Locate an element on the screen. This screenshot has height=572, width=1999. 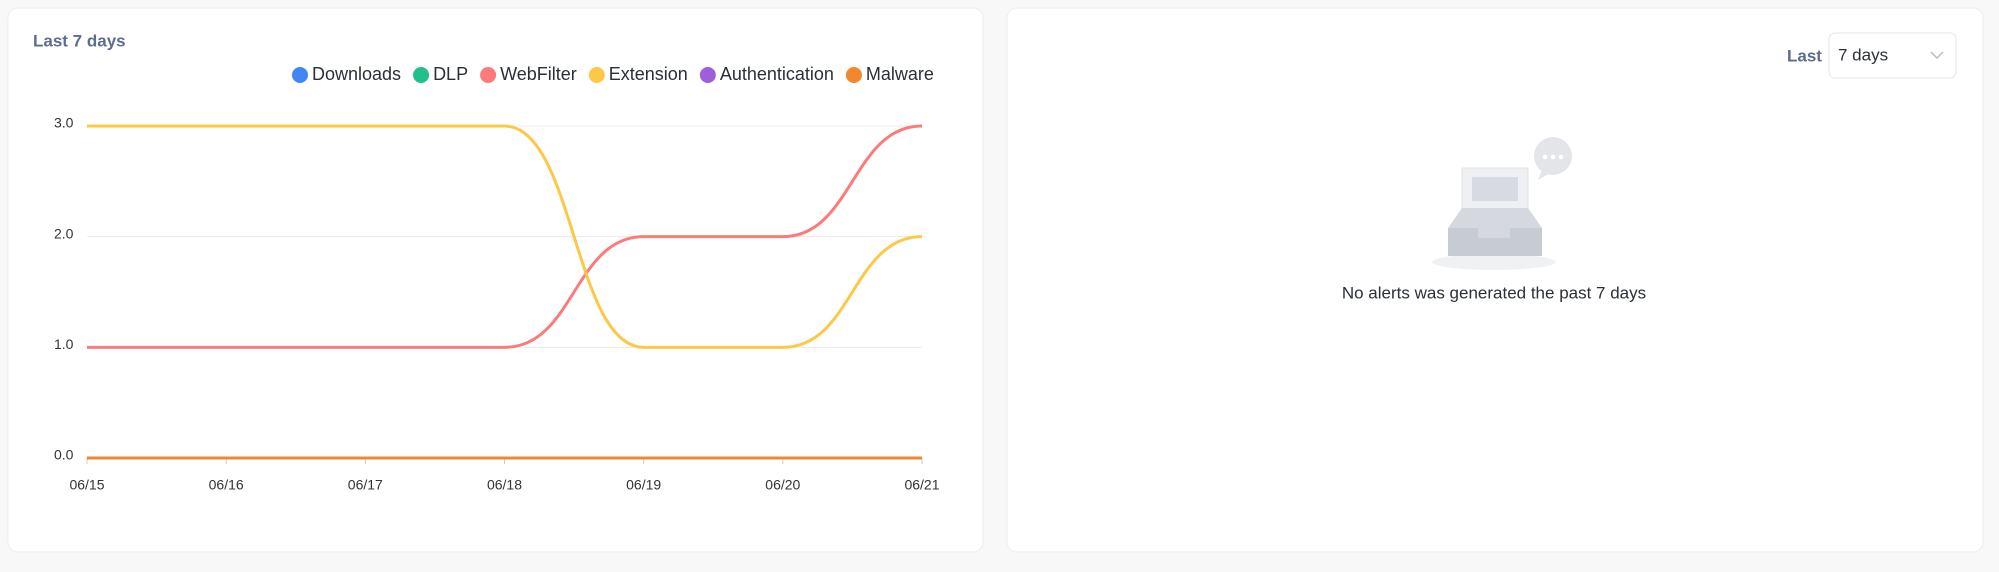
legend-label: DLP is located at coordinates (450, 74).